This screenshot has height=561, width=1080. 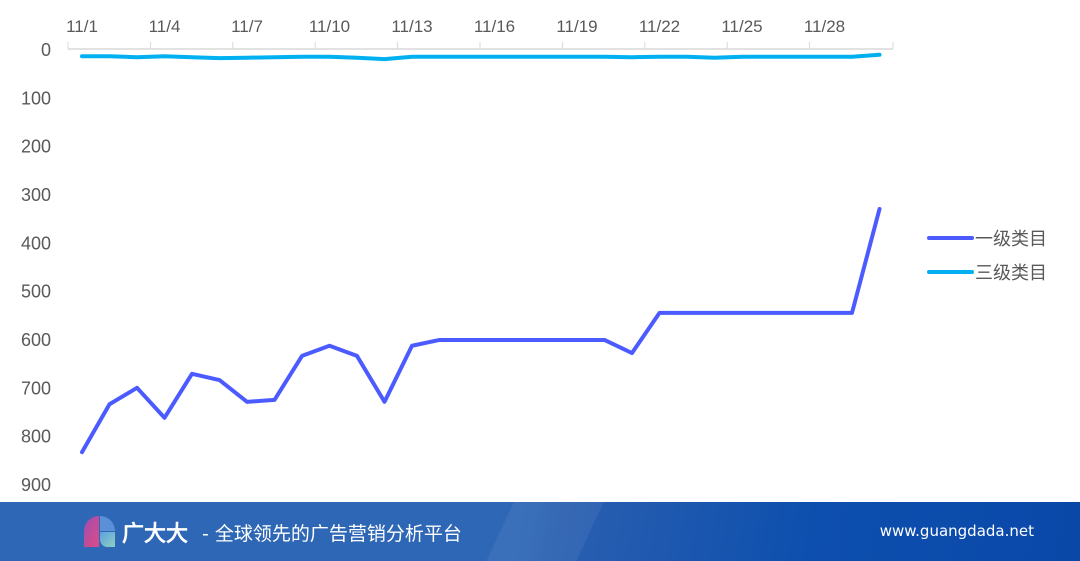 I want to click on x-tick-label: 11/4, so click(x=165, y=26).